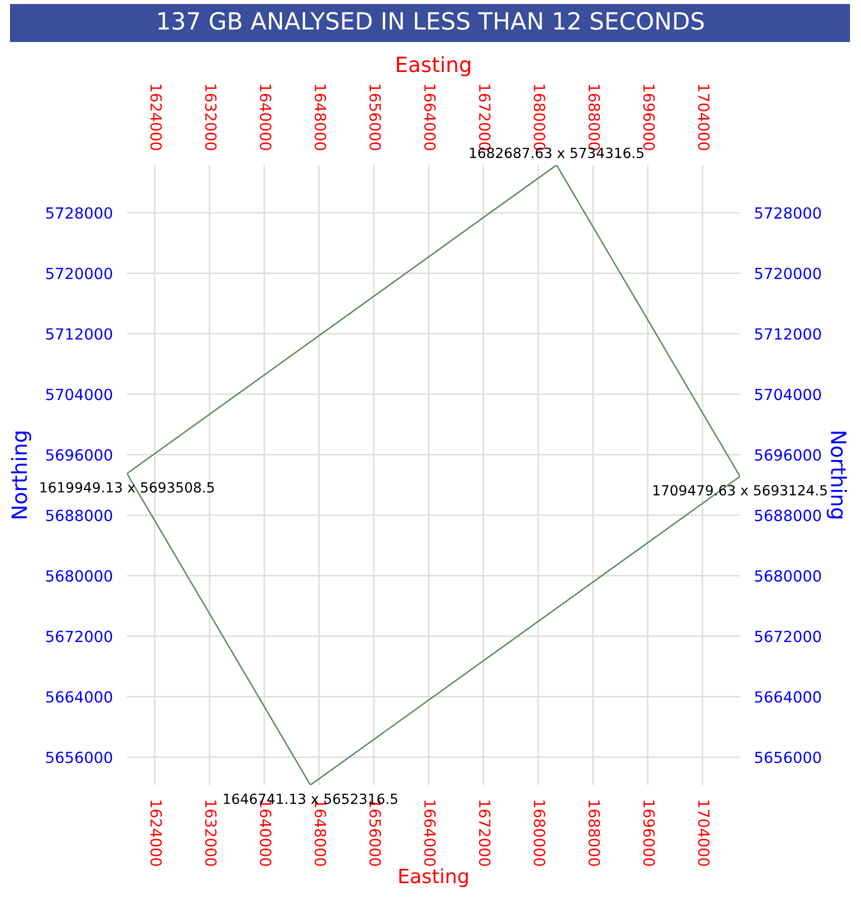 The height and width of the screenshot is (900, 861). Describe the element at coordinates (649, 117) in the screenshot. I see `x-tick-label: 1696000` at that location.